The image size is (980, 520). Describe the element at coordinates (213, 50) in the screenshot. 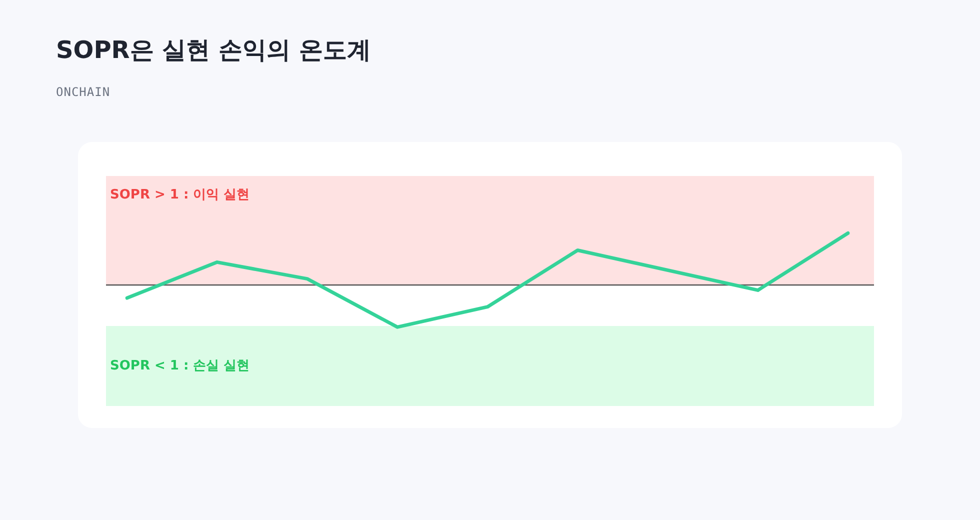

I see `chart-title: SOPR은 실현 손익의 온도계` at that location.